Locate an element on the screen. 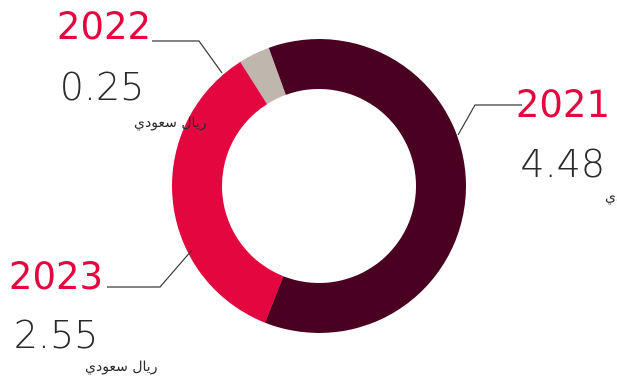 The width and height of the screenshot is (617, 376). slice-unit-2022: ريال سعودي is located at coordinates (170, 123).